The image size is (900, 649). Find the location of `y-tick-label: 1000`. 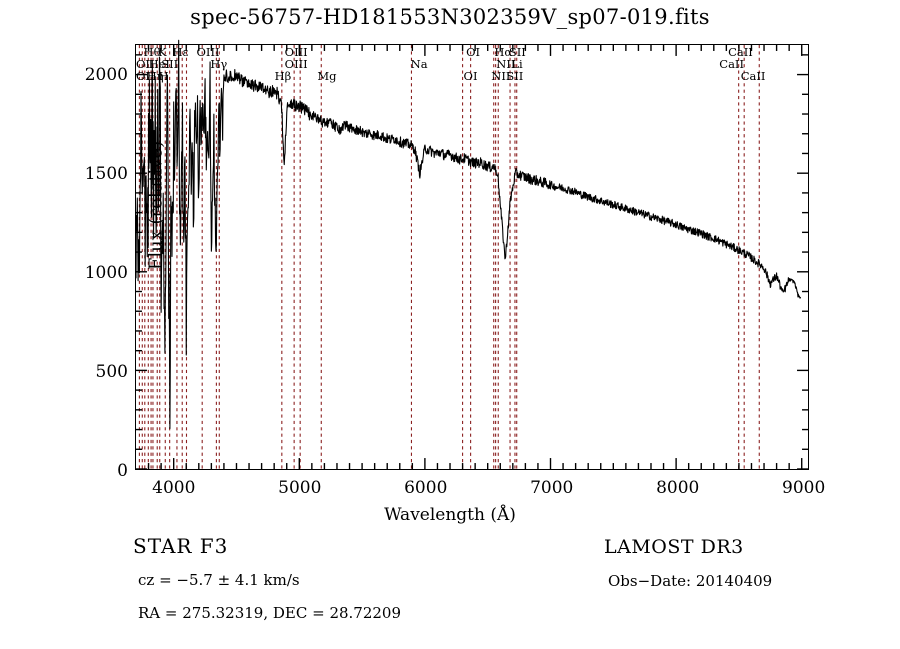

y-tick-label: 1000 is located at coordinates (106, 272).